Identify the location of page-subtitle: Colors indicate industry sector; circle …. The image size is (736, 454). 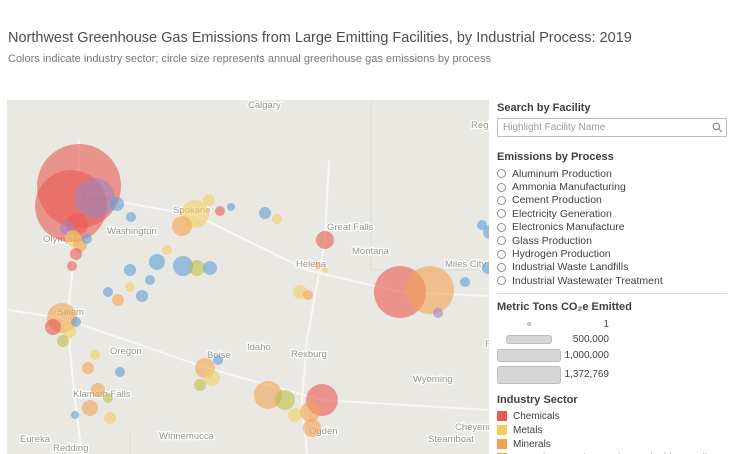
(250, 59).